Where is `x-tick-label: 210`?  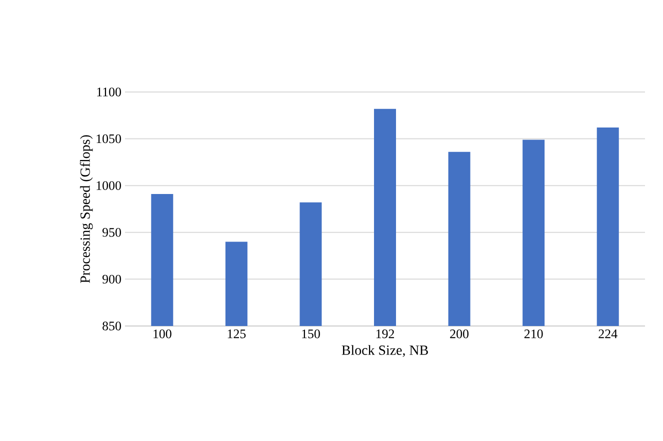
x-tick-label: 210 is located at coordinates (533, 334).